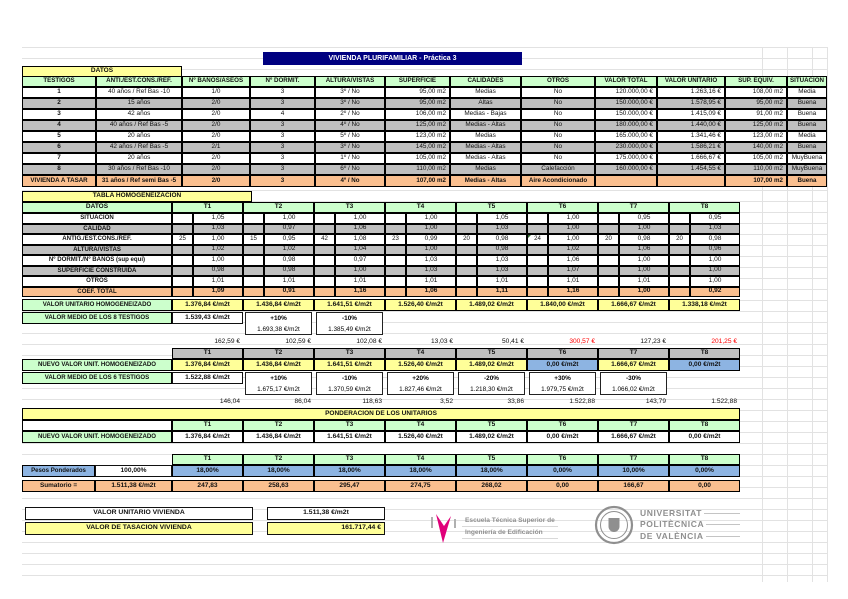  Describe the element at coordinates (326, 513) in the screenshot. I see `valor-unitario-vivienda-value: 1.511,38 €/m2t` at that location.